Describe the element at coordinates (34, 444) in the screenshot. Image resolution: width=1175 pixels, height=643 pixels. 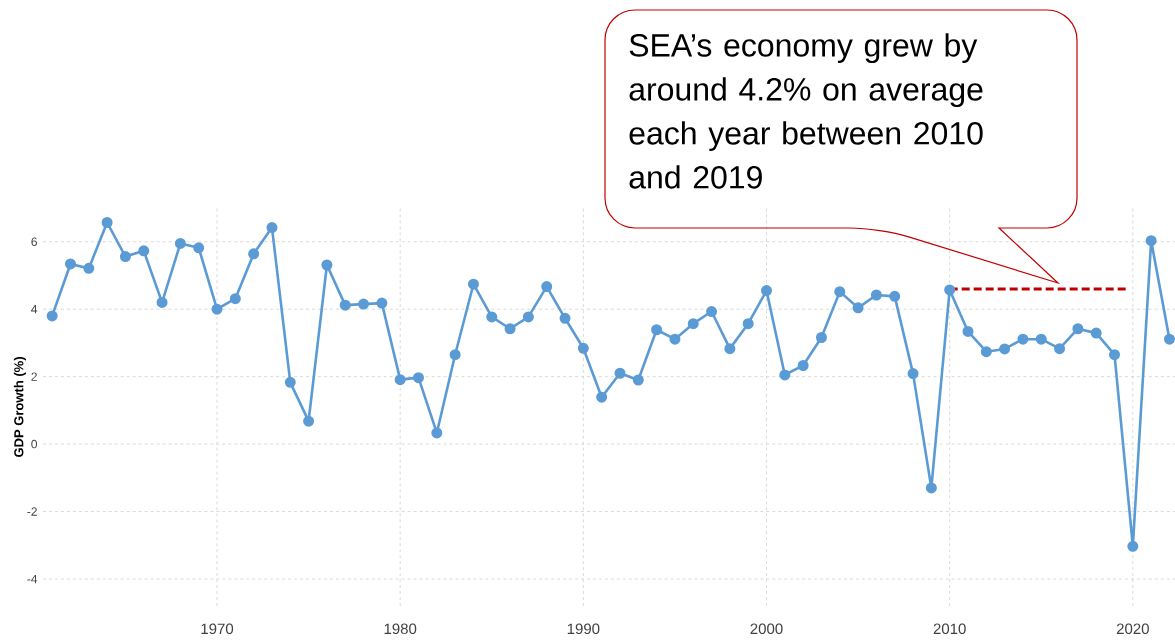
I see `y-tick-label: 0` at that location.